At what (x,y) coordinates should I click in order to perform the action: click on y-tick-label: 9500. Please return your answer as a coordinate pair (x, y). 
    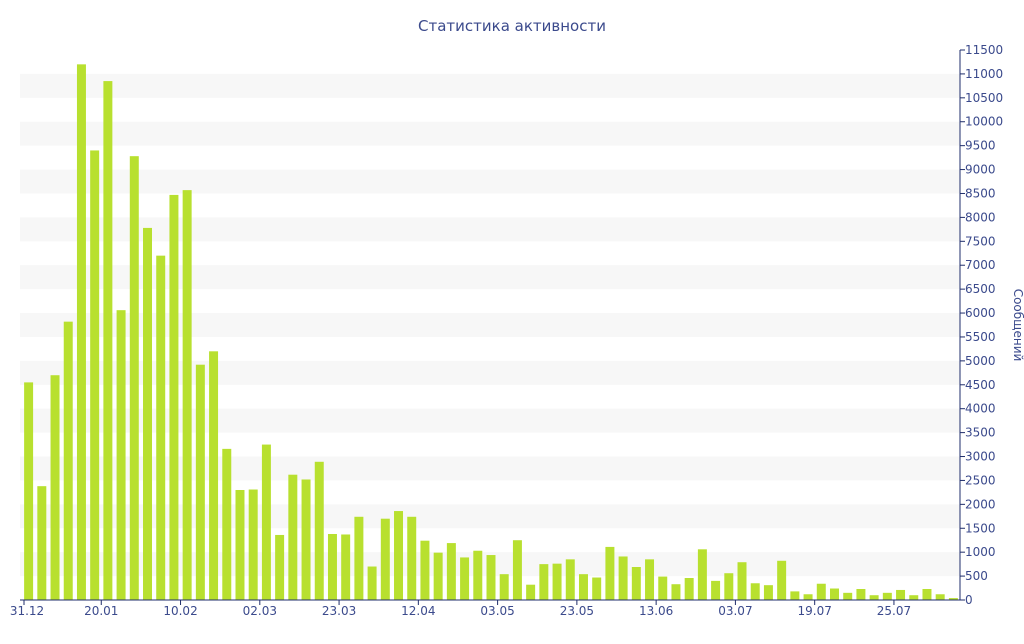
    Looking at the image, I should click on (980, 146).